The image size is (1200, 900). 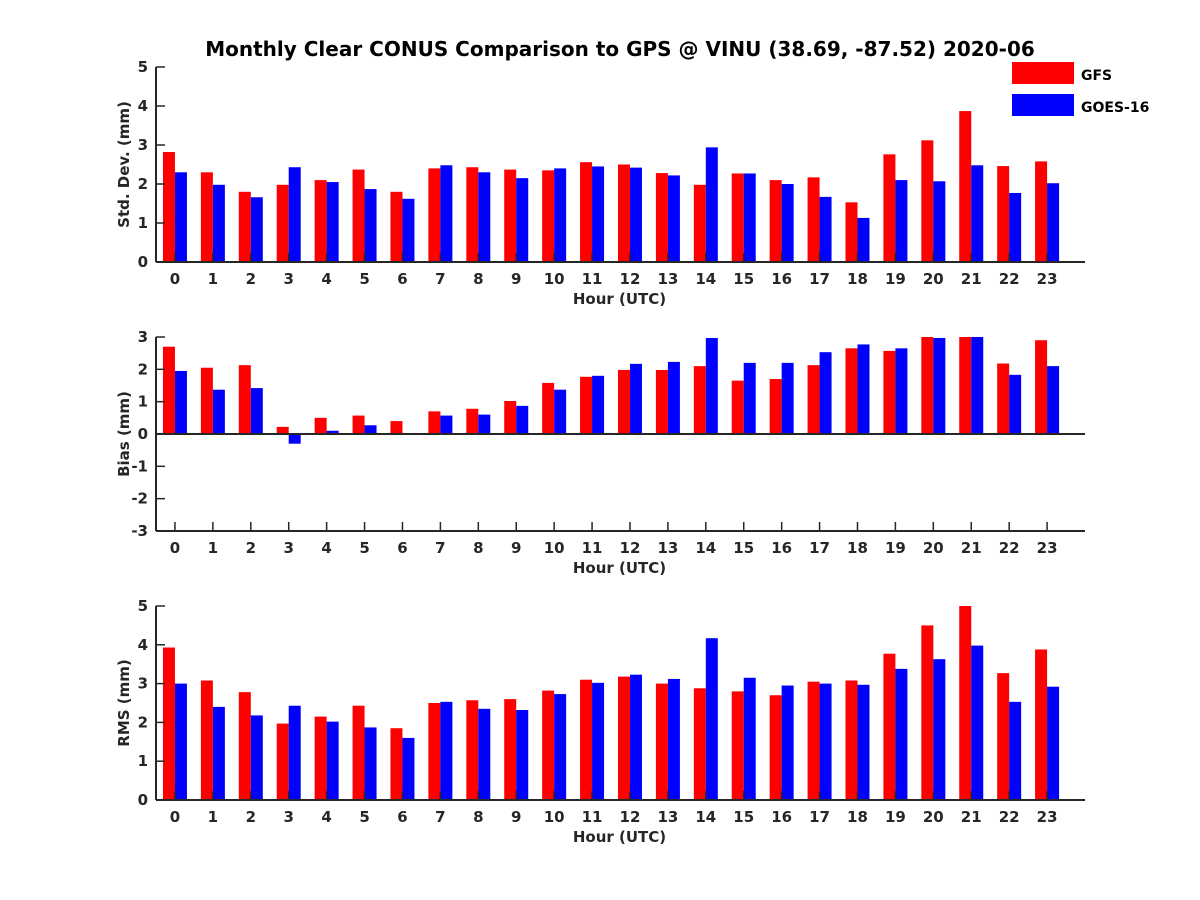 What do you see at coordinates (1009, 548) in the screenshot?
I see `x-tick-label: 22` at bounding box center [1009, 548].